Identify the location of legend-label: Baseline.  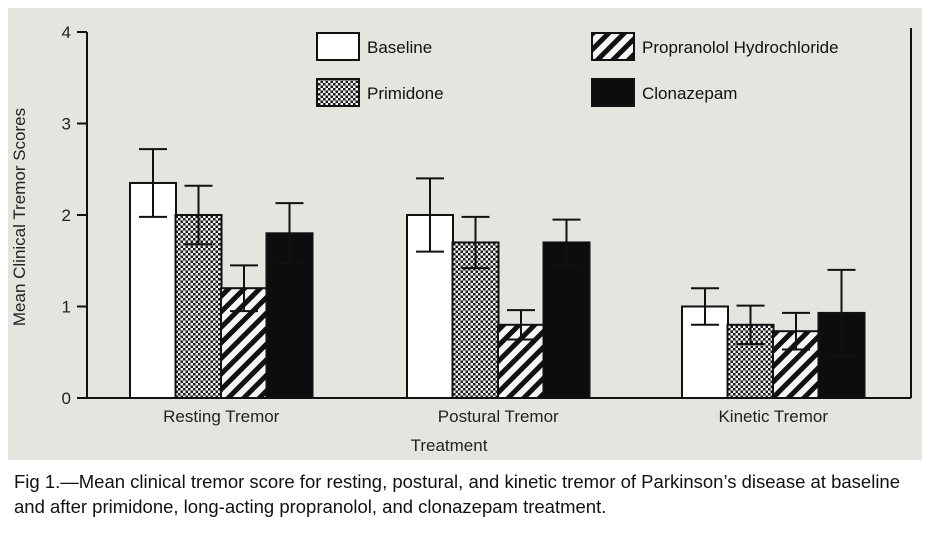
(399, 47).